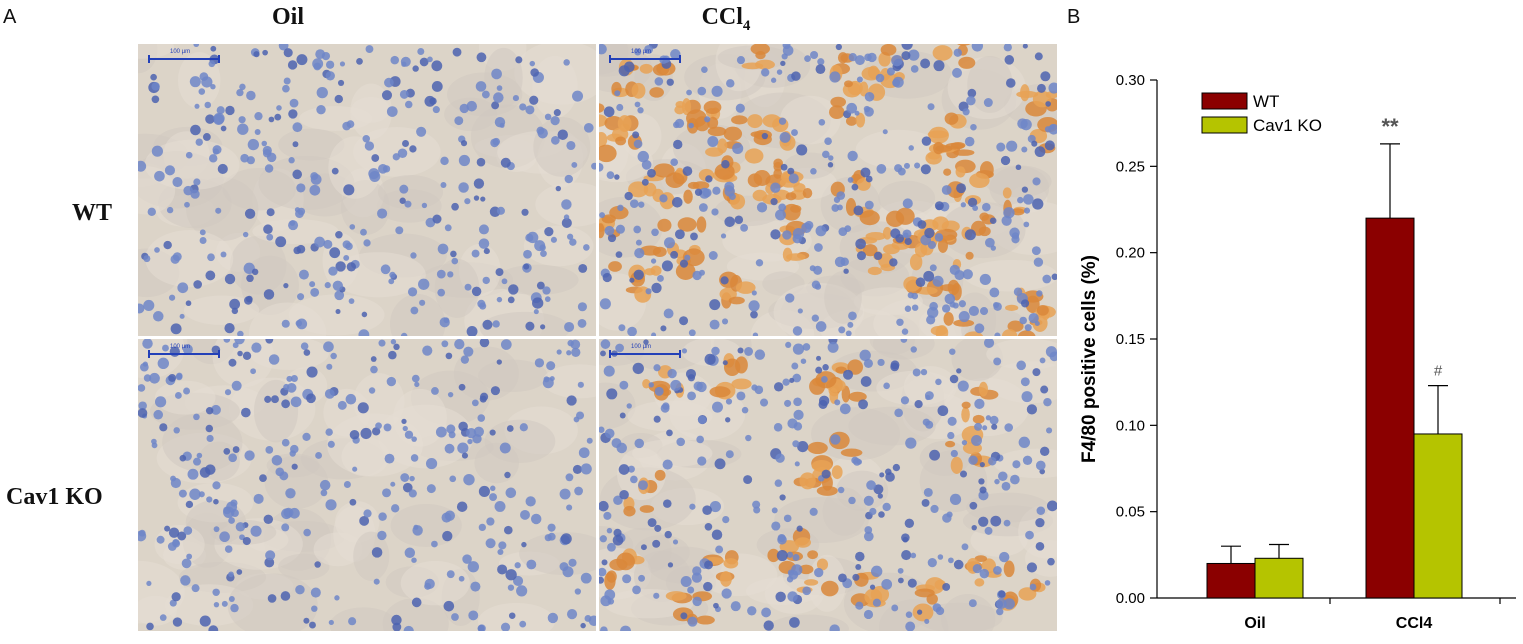 The image size is (1523, 644). What do you see at coordinates (1231, 580) in the screenshot?
I see `bar-wt` at bounding box center [1231, 580].